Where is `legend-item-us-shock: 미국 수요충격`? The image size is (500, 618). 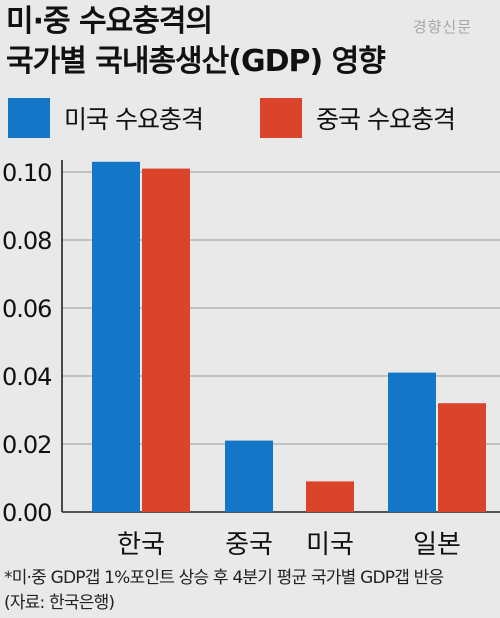 legend-item-us-shock: 미국 수요충격 is located at coordinates (106, 118).